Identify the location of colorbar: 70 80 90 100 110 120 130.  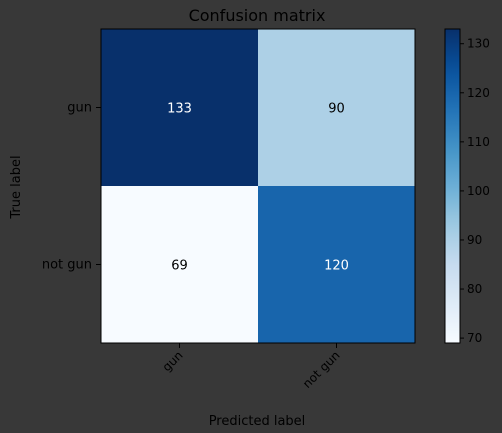
(467, 186).